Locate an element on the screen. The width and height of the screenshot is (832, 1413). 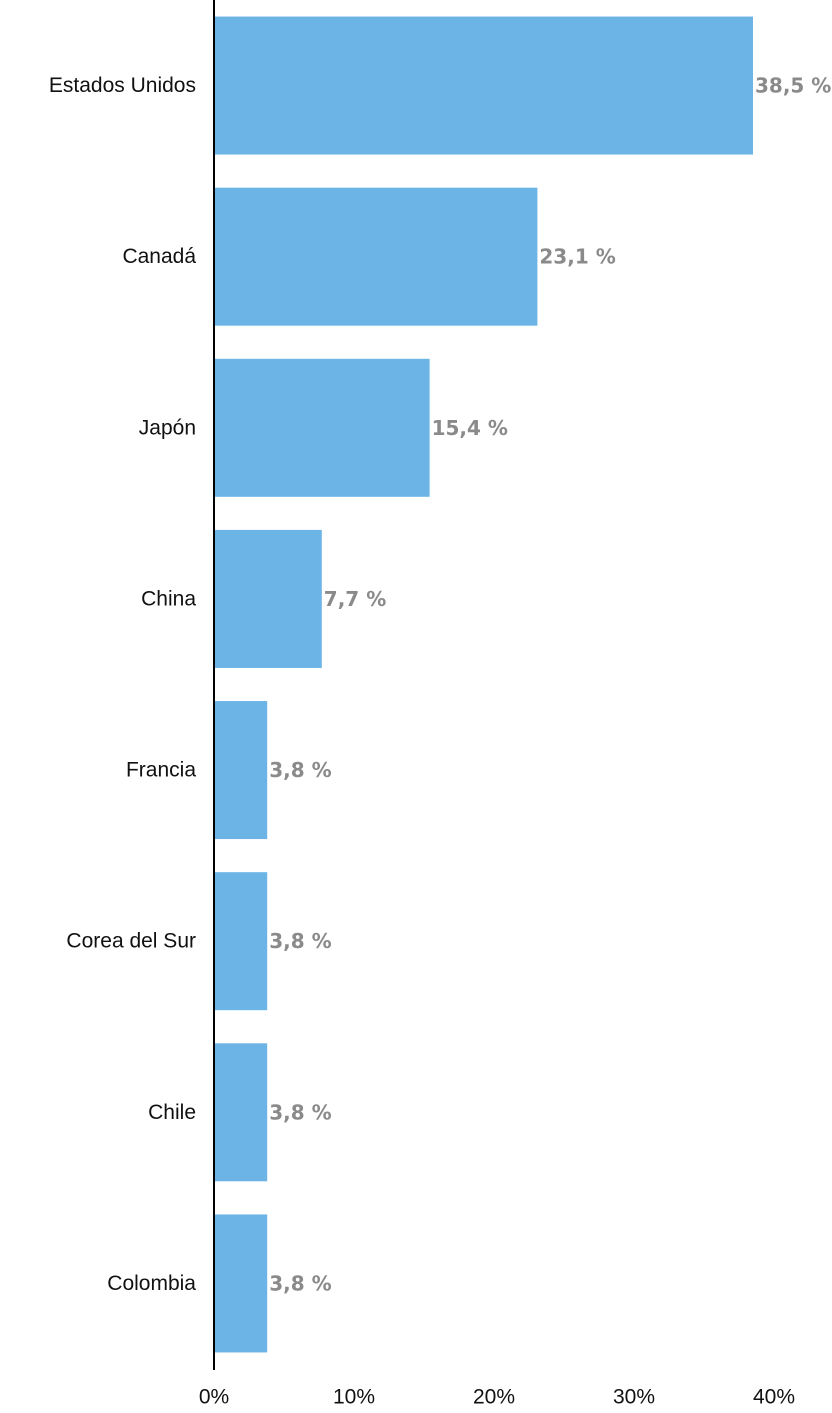
data-label-colombia: 3,8 % is located at coordinates (300, 1283).